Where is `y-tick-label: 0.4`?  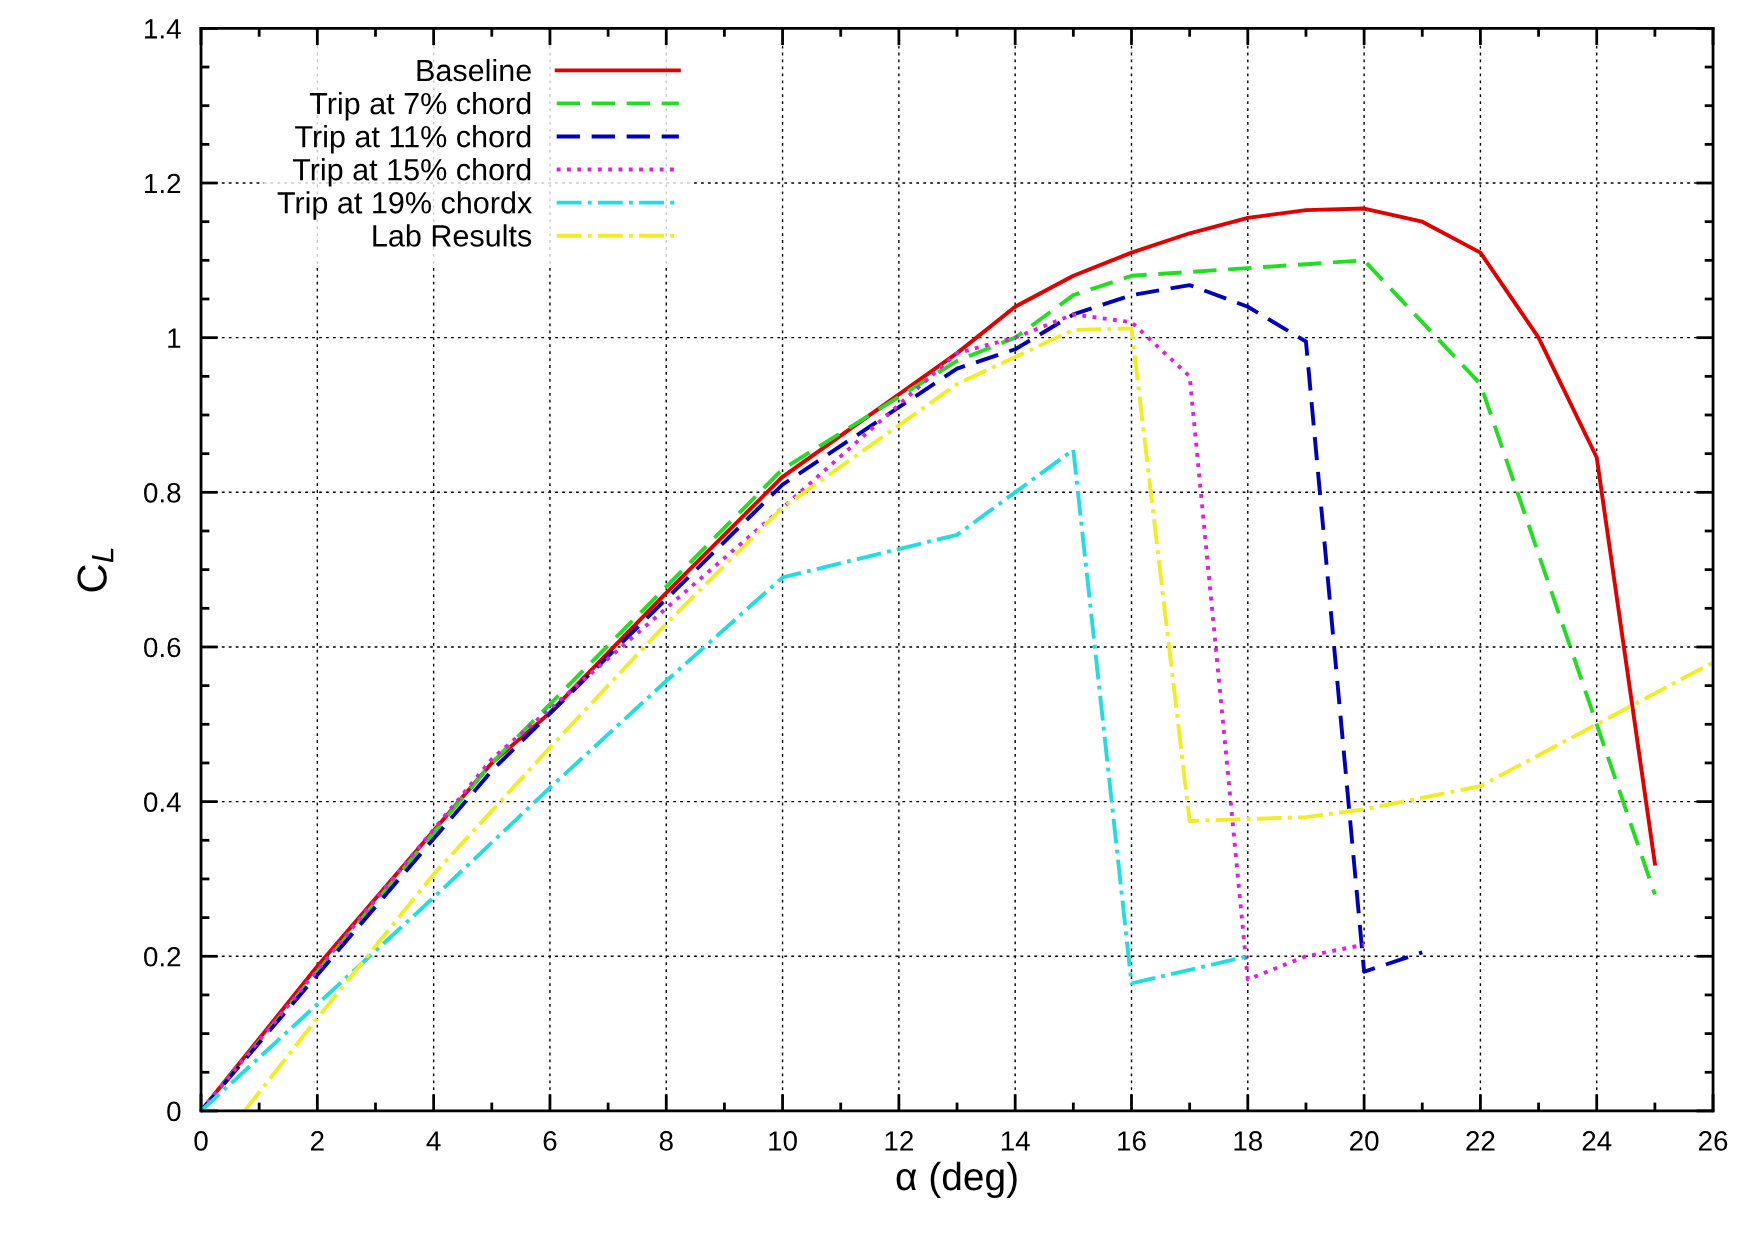 y-tick-label: 0.4 is located at coordinates (162, 802).